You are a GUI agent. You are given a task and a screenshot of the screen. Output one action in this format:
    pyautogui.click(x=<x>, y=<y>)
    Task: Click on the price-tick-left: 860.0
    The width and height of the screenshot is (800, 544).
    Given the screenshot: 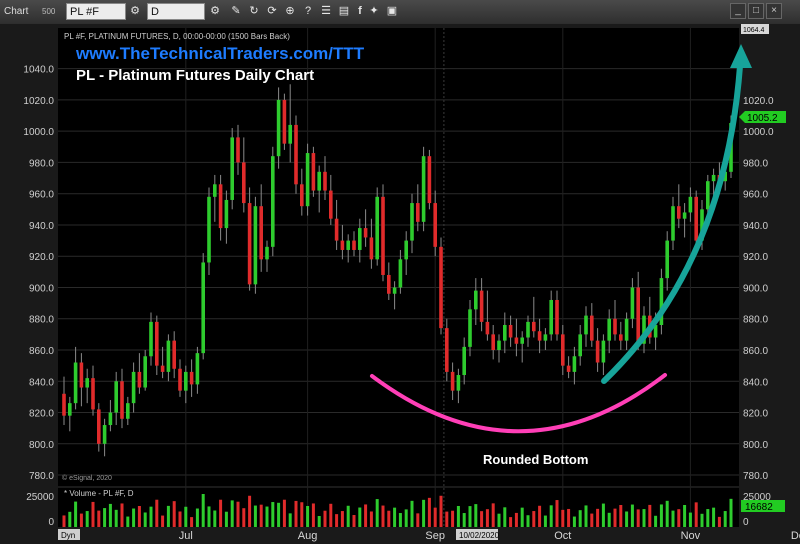 What is the action you would take?
    pyautogui.click(x=41, y=351)
    